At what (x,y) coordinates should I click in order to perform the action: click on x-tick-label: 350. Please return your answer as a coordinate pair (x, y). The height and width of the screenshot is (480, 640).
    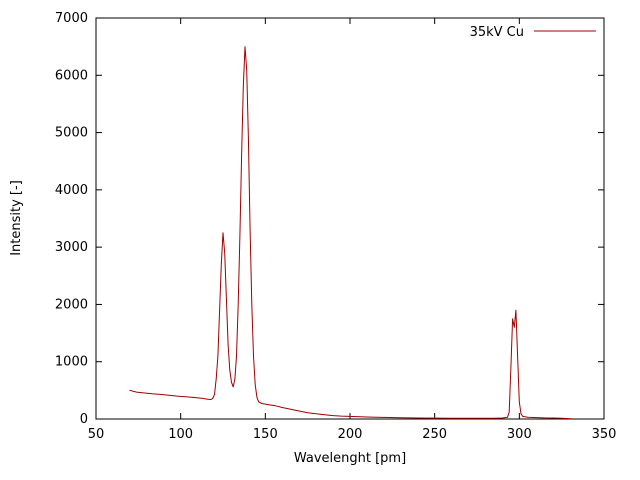
    Looking at the image, I should click on (604, 434).